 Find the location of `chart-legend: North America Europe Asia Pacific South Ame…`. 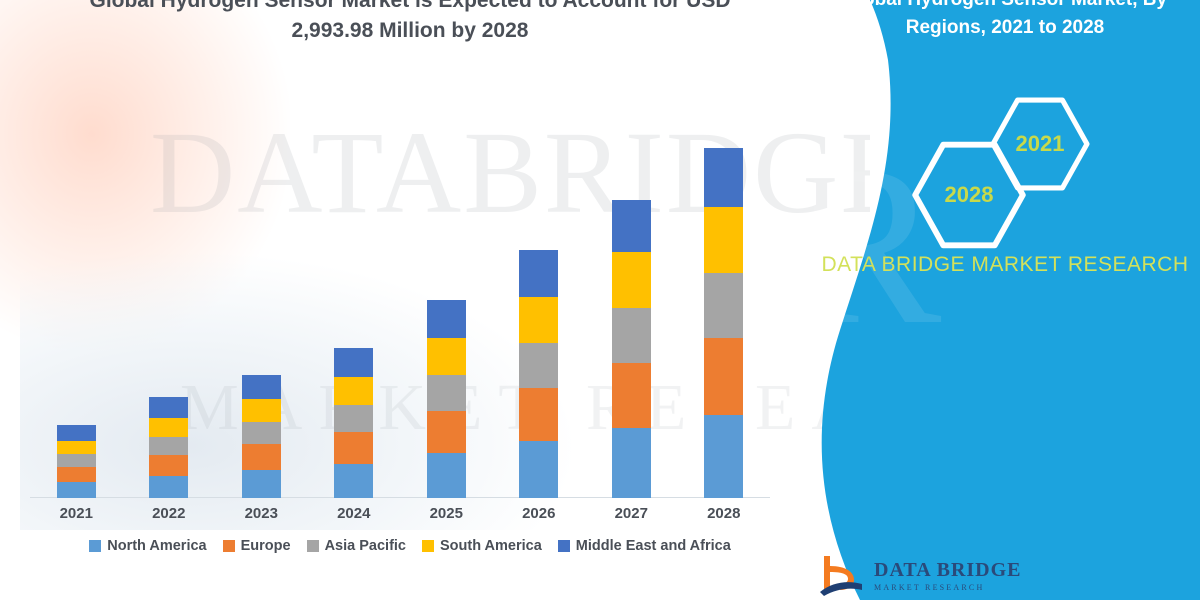

chart-legend: North America Europe Asia Pacific South Ame… is located at coordinates (410, 546).